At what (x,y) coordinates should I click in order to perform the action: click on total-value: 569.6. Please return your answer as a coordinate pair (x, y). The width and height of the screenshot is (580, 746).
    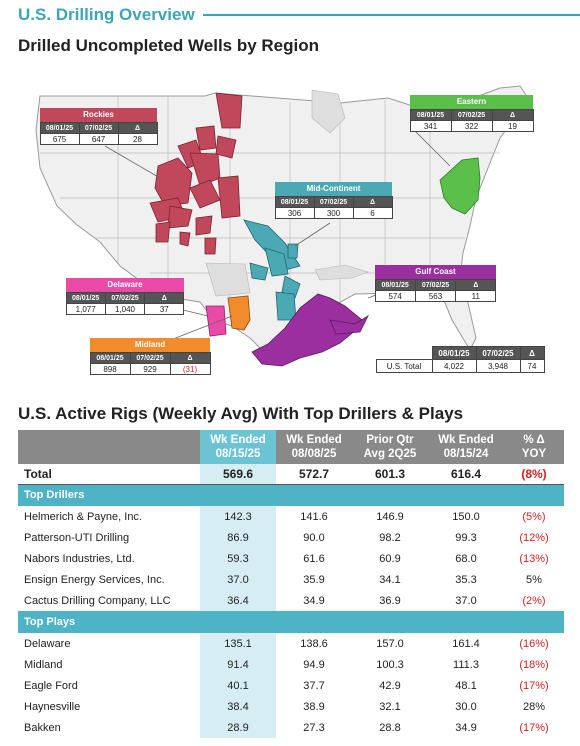
    Looking at the image, I should click on (238, 474).